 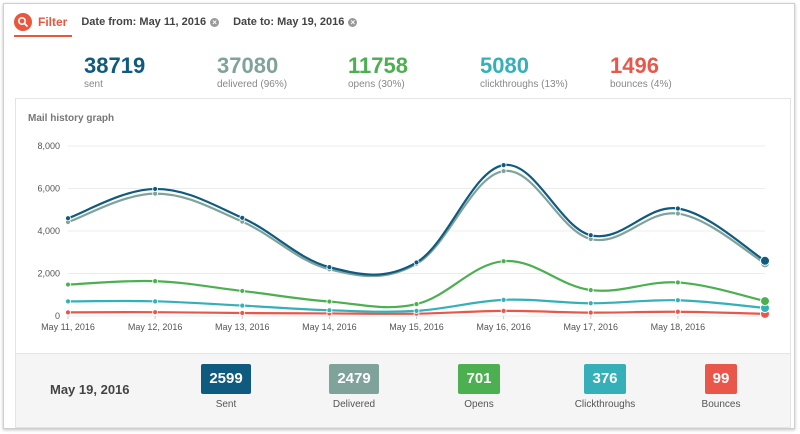 I want to click on summary-label: Opens, so click(x=479, y=404).